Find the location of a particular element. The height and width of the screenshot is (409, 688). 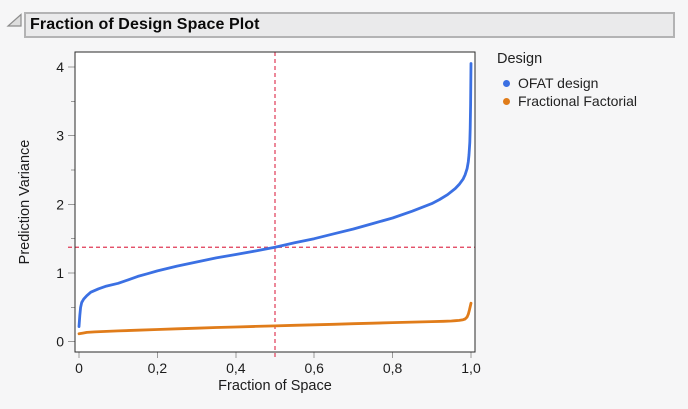

y-tick-label: 4 is located at coordinates (60, 67).